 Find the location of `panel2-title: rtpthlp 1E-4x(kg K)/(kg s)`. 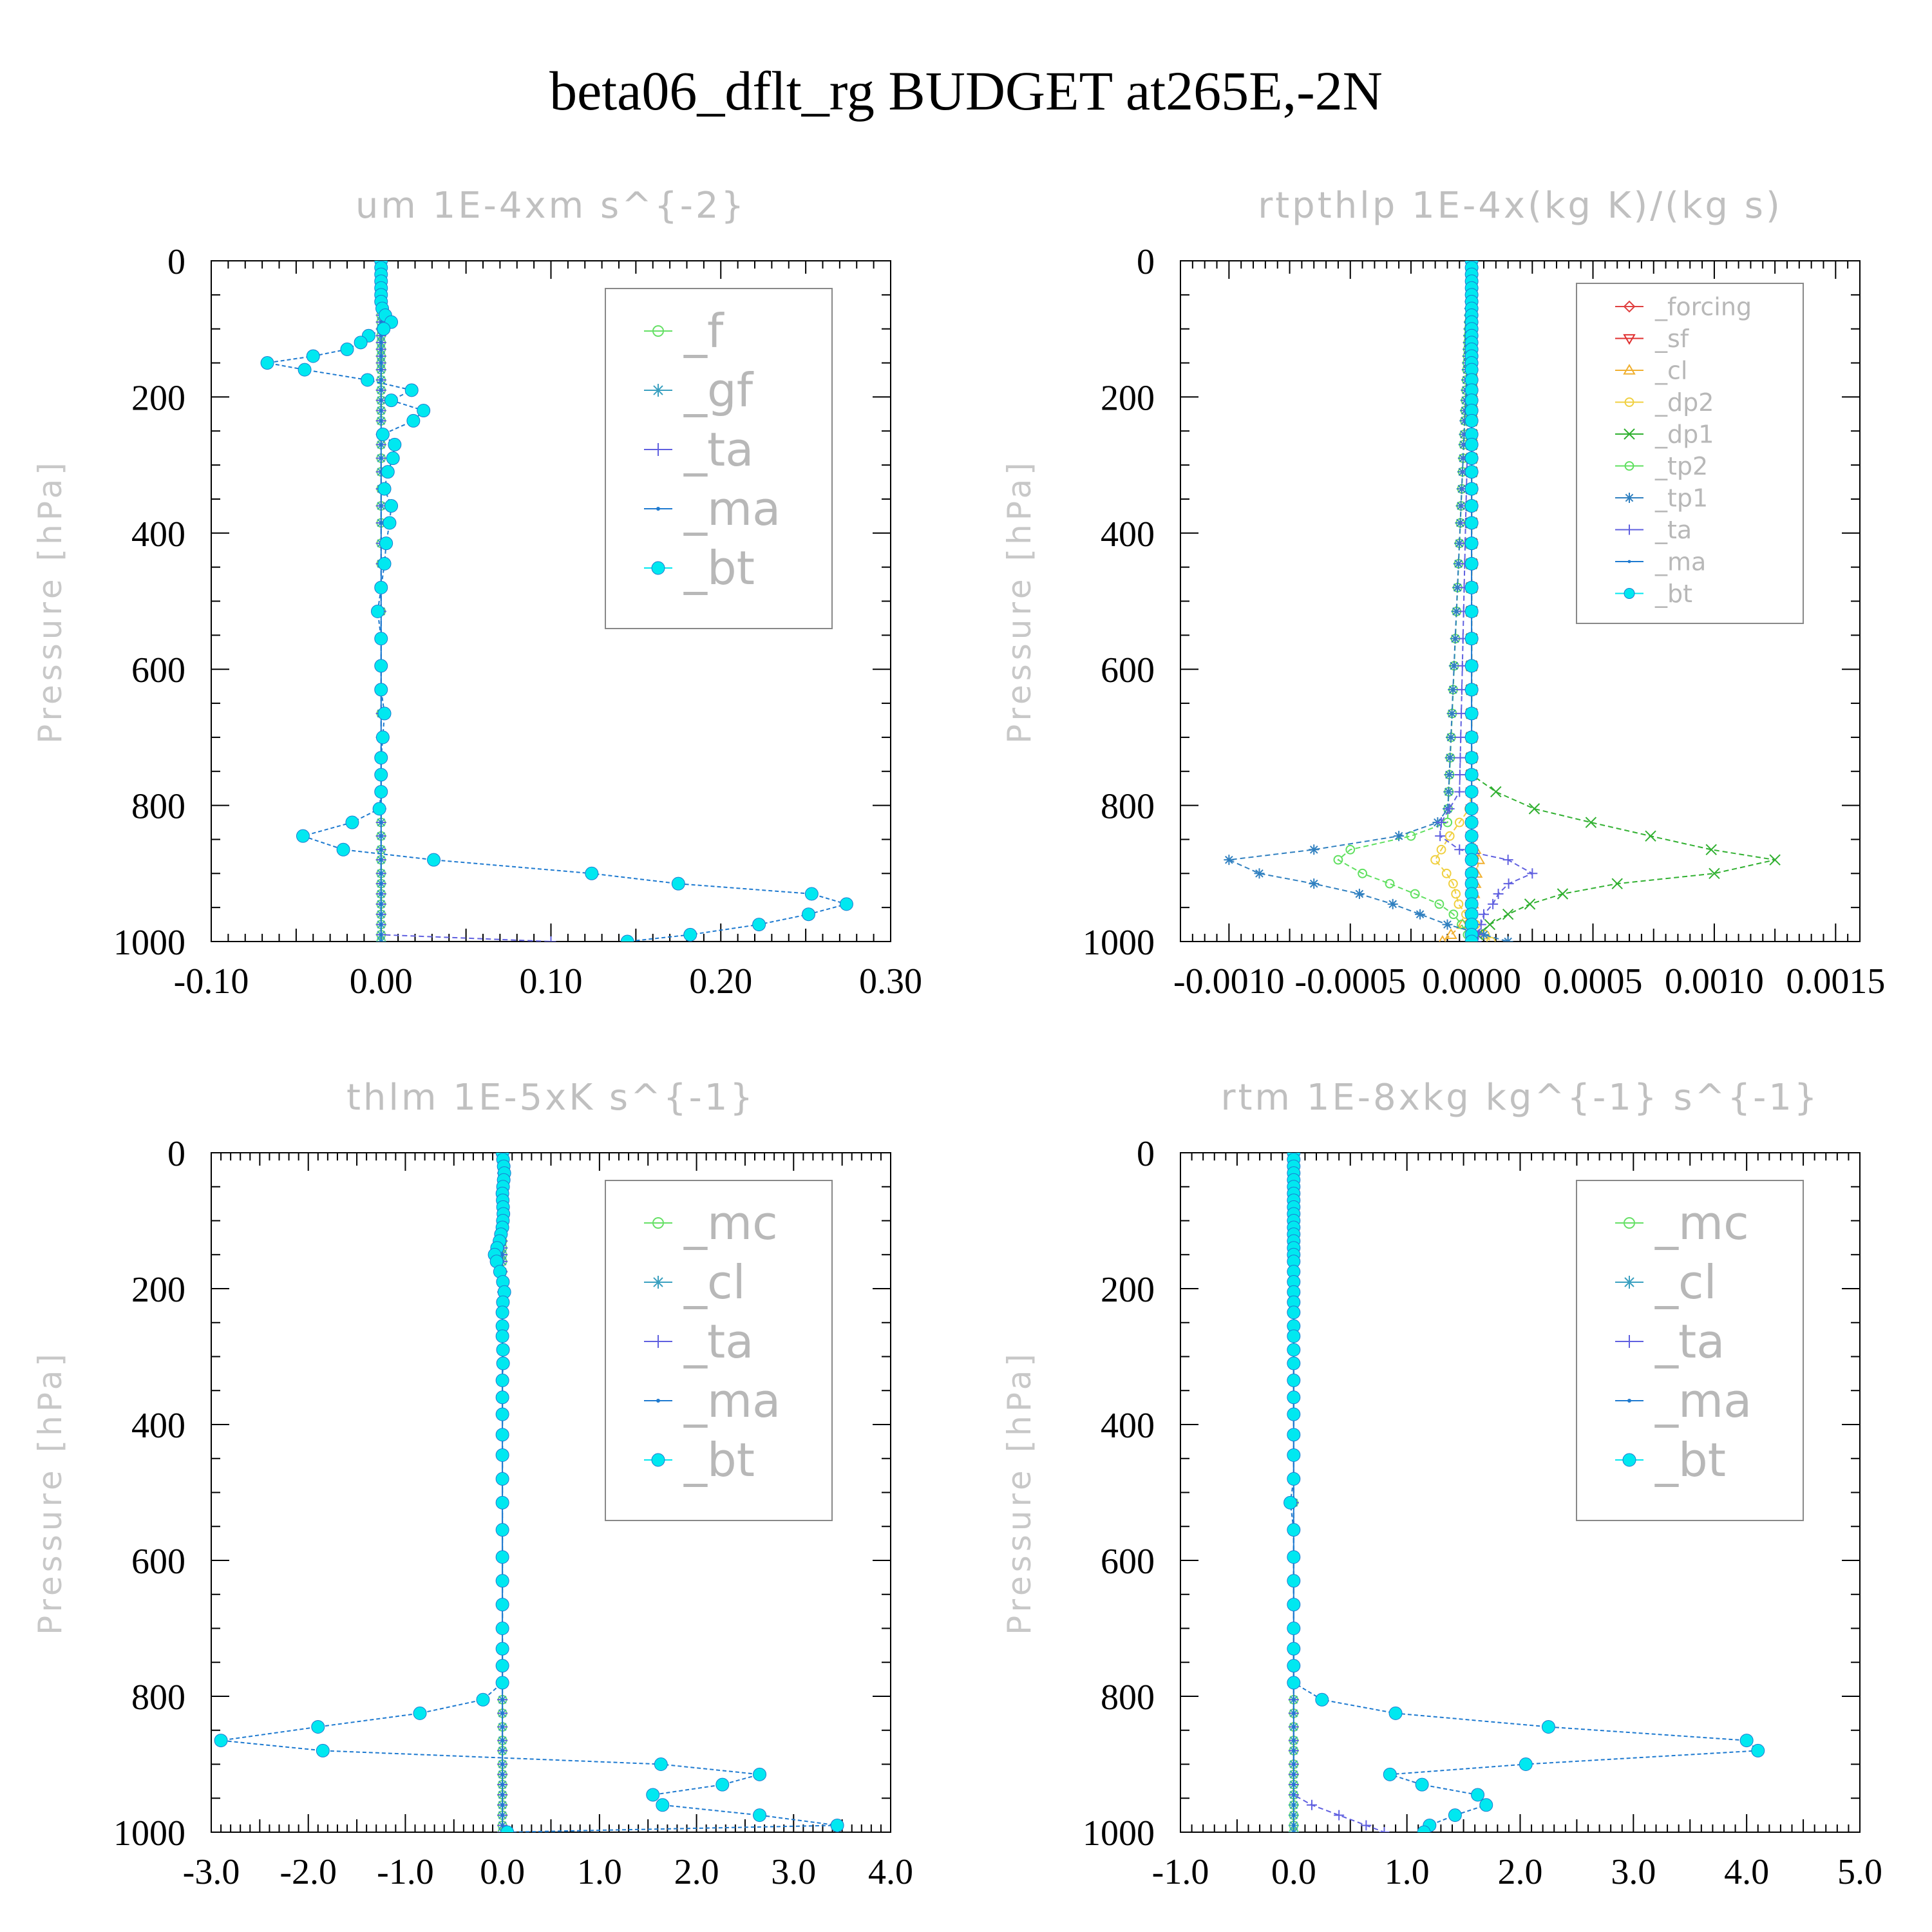

panel2-title: rtpthlp 1E-4x(kg K)/(kg s) is located at coordinates (1521, 206).